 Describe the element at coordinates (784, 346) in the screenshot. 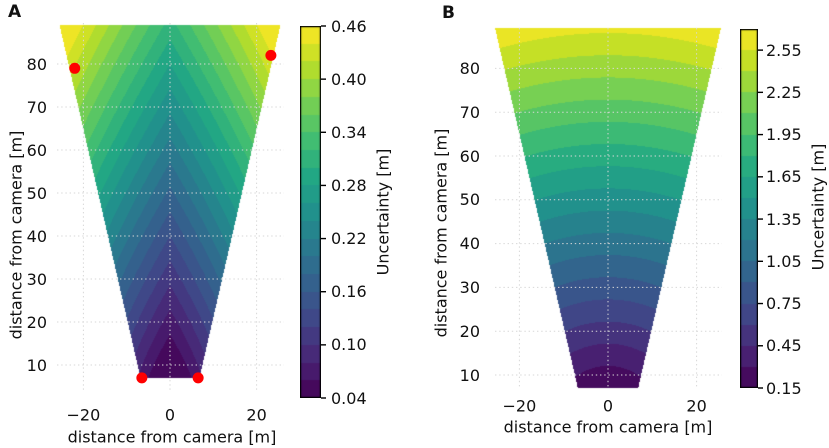

I see `colorbar-tick-label: 0.45` at that location.